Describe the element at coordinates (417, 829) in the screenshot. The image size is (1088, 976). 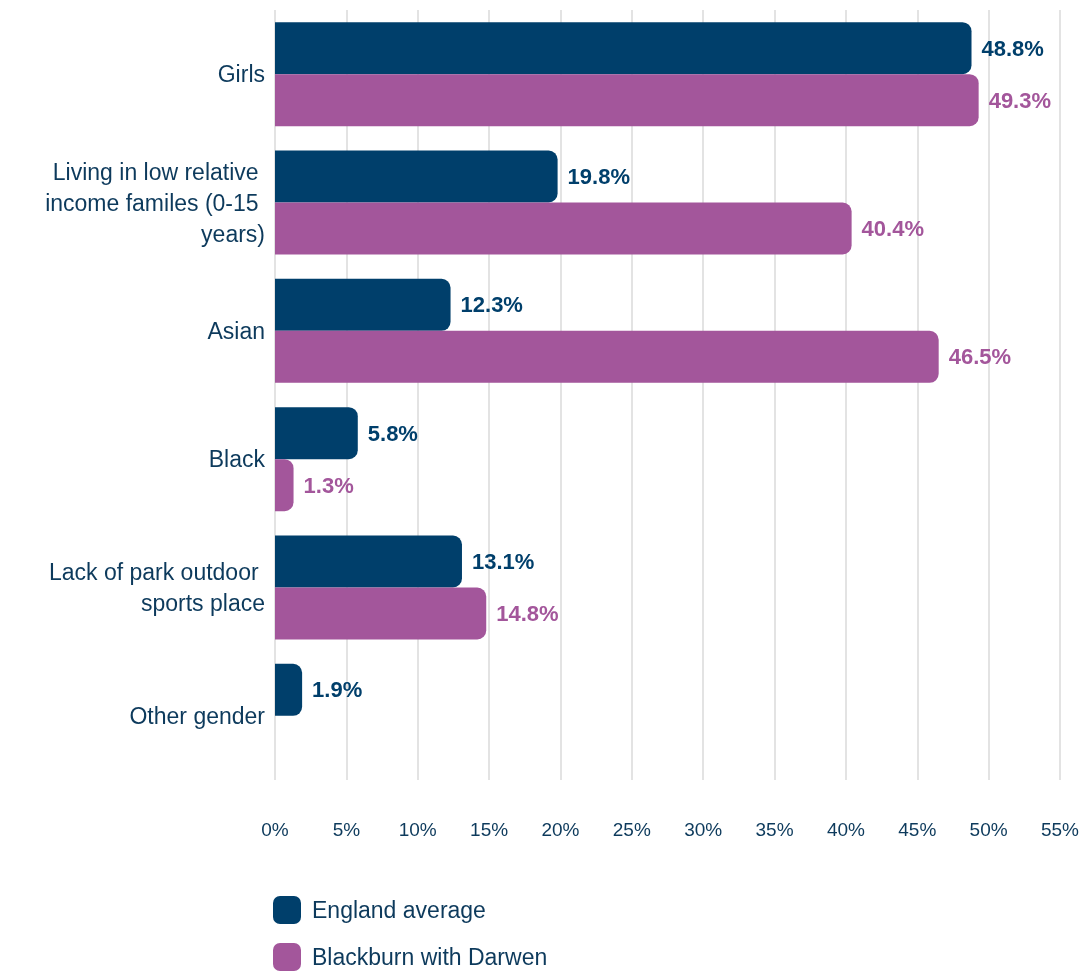
I see `x-tick-label: 10%` at that location.